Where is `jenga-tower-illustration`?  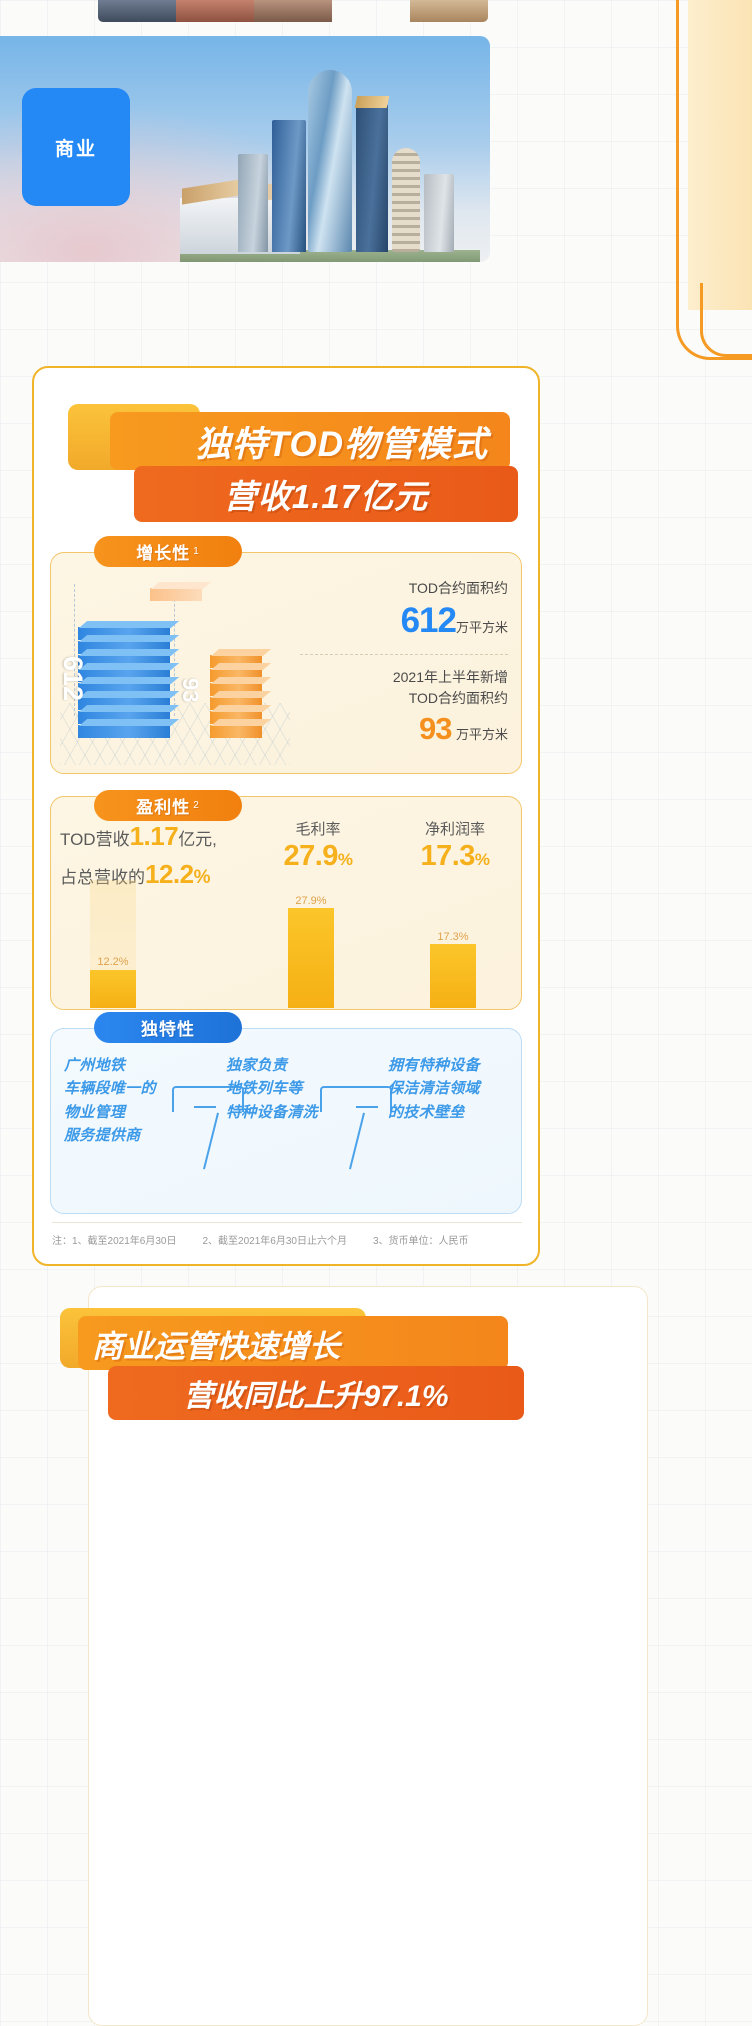
jenga-tower-illustration is located at coordinates (175, 672).